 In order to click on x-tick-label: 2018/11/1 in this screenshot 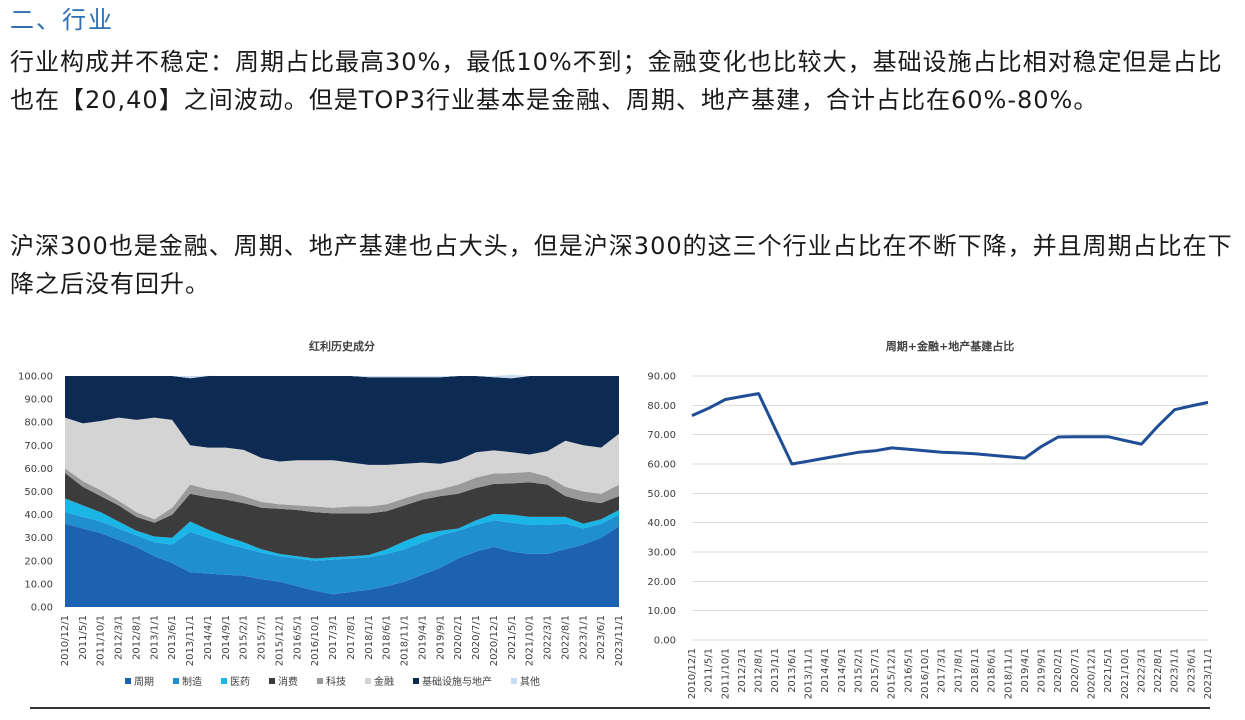, I will do `click(405, 640)`.